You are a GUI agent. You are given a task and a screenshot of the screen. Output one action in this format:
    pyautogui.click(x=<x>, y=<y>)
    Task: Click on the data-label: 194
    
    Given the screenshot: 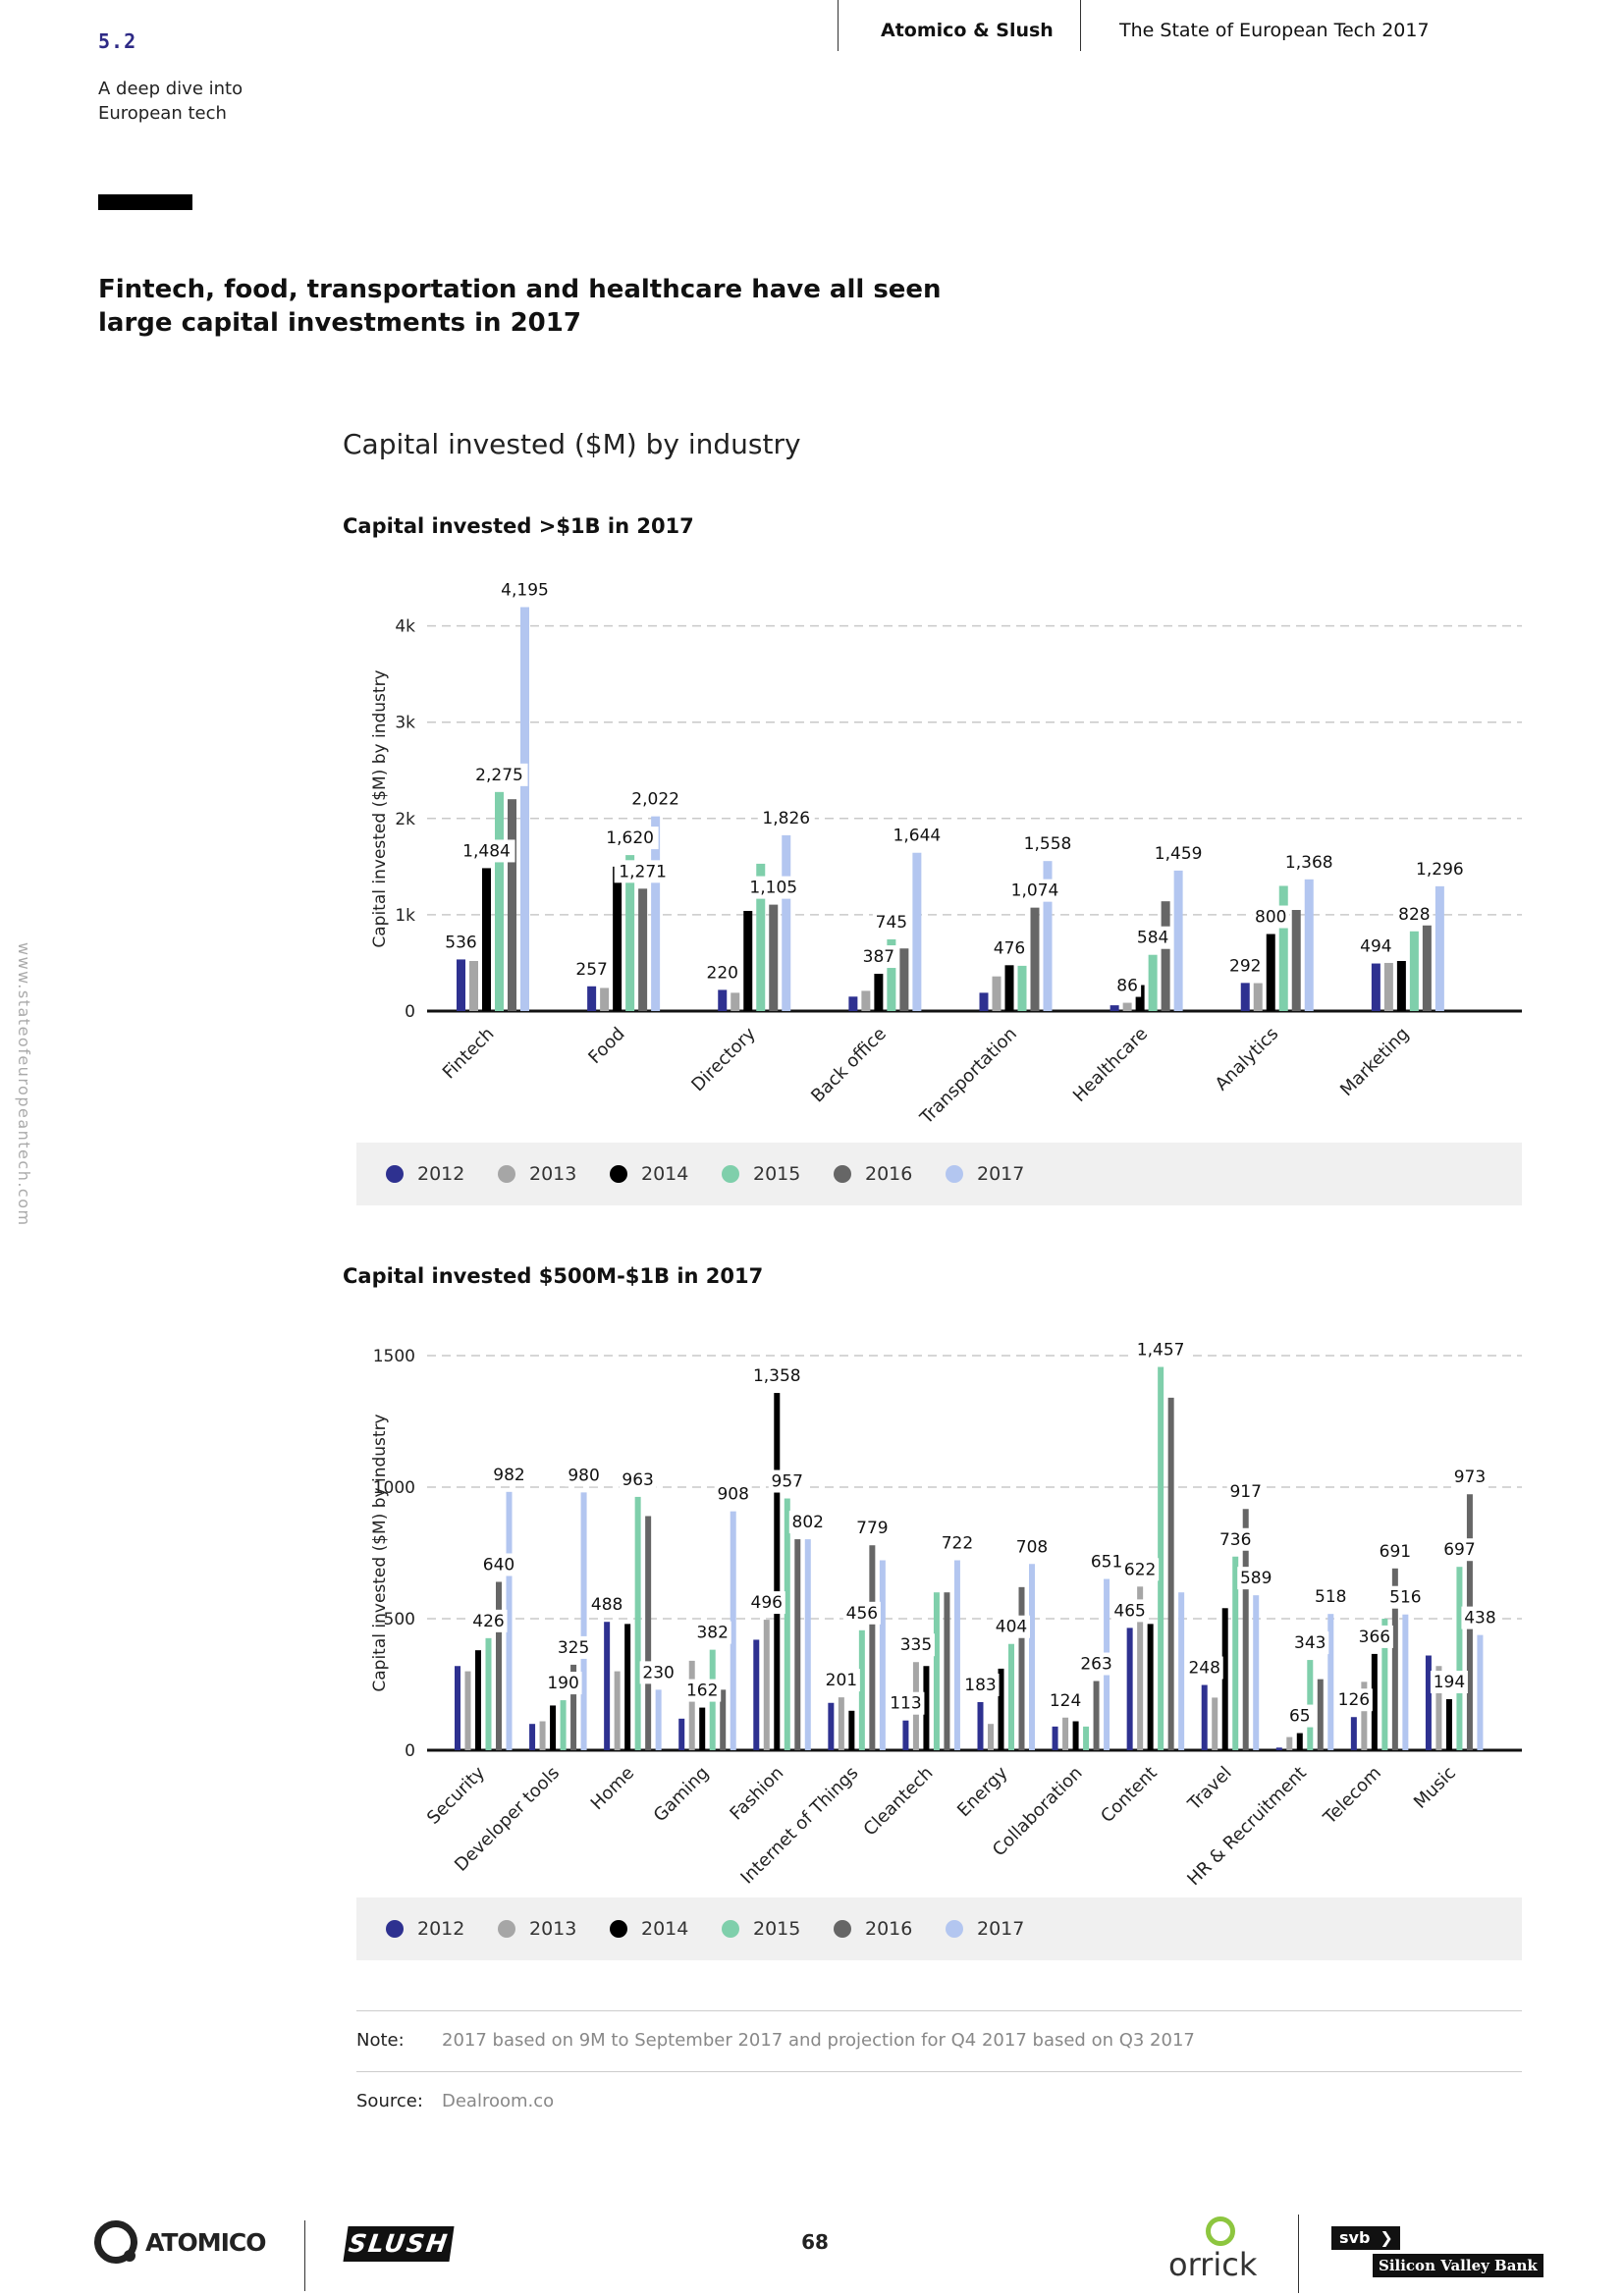 What is the action you would take?
    pyautogui.click(x=1449, y=1682)
    